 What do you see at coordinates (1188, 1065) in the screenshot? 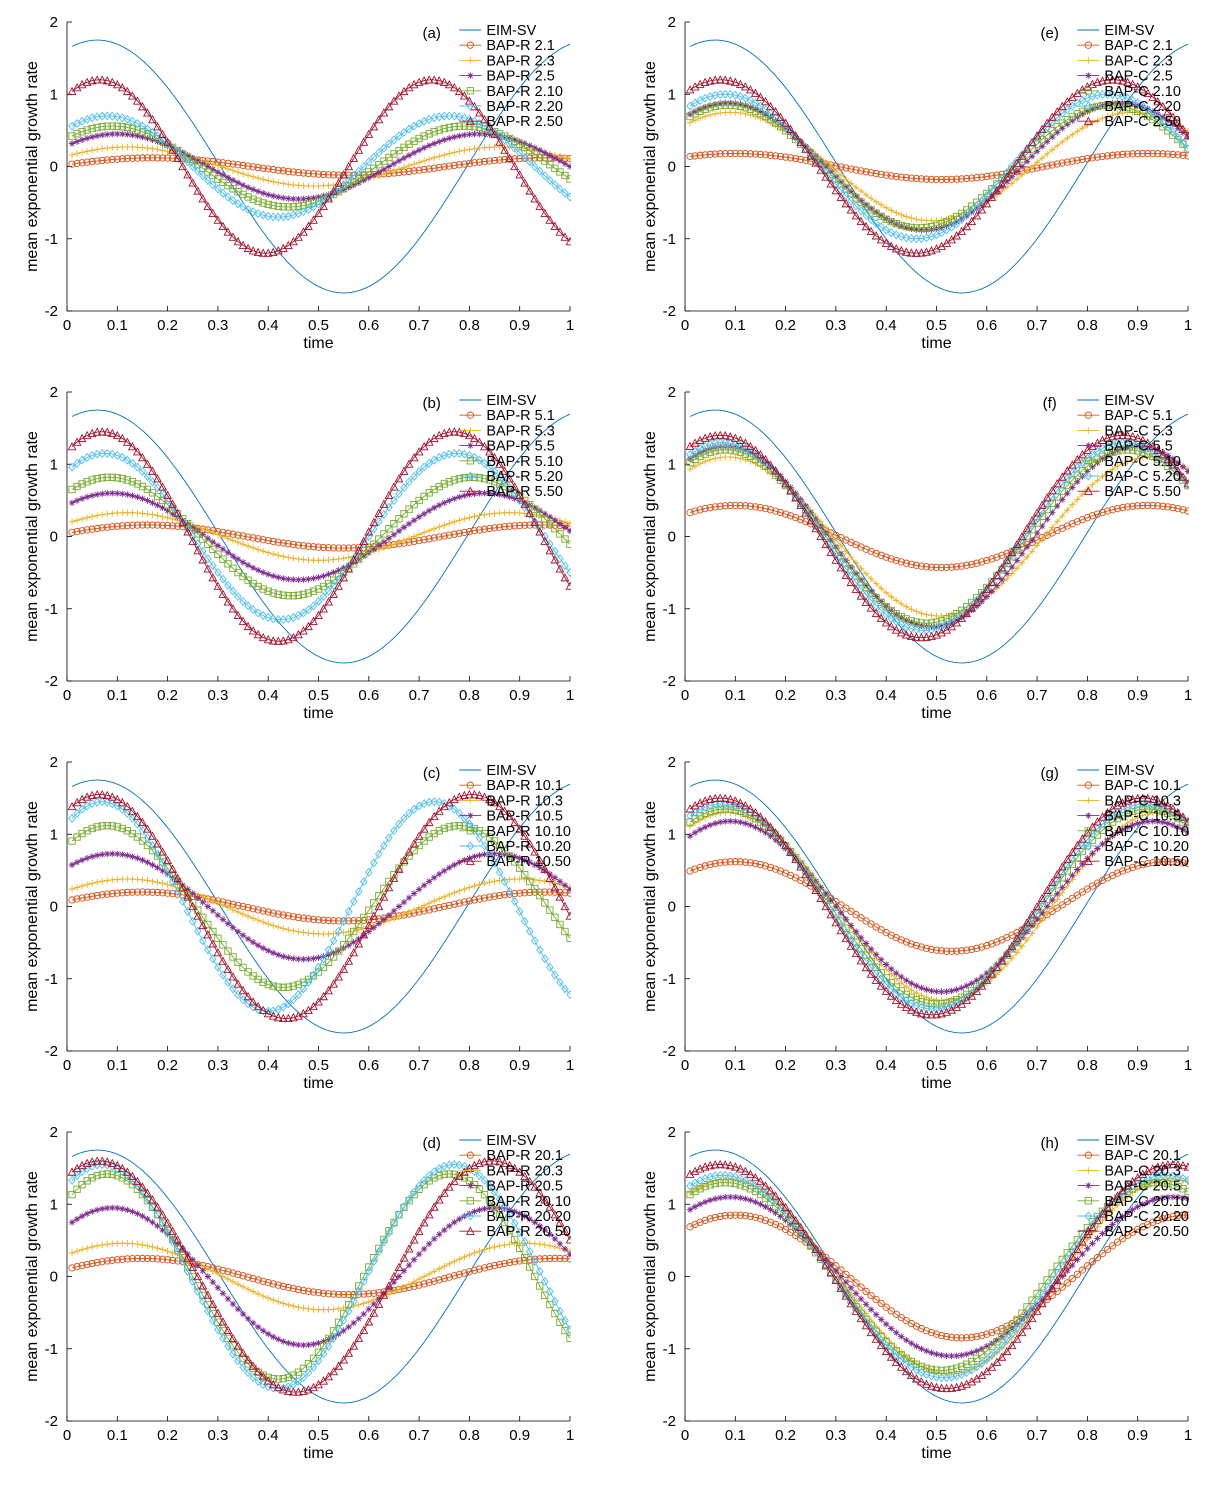
I see `x-tick-label: 1` at bounding box center [1188, 1065].